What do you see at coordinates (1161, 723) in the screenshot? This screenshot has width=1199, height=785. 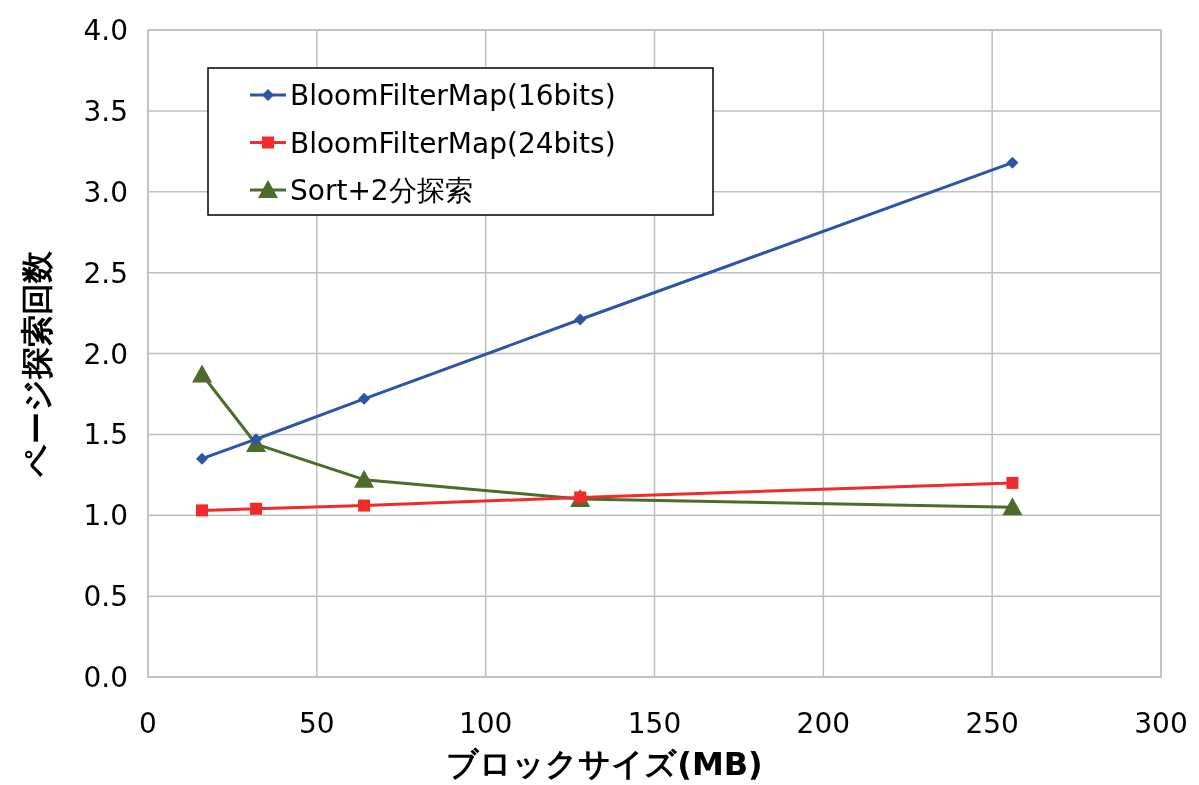 I see `x-tick-label: 300` at bounding box center [1161, 723].